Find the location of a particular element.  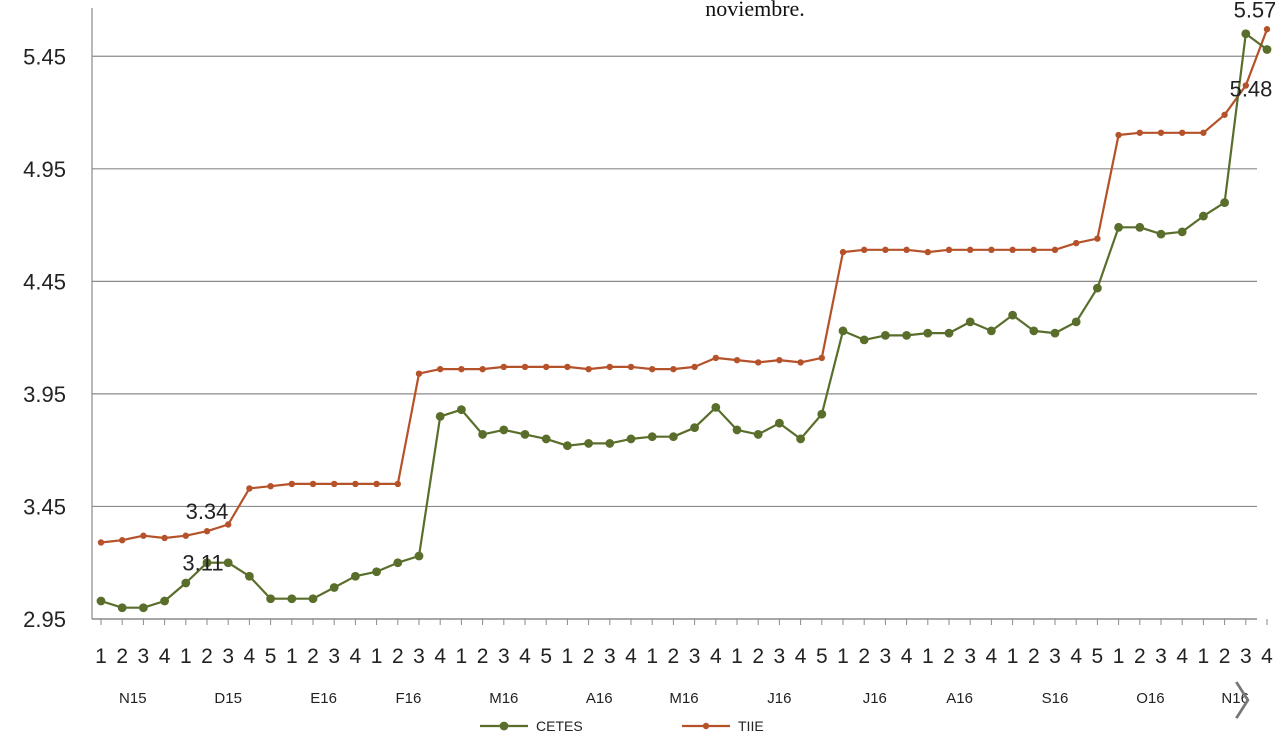

legend: CETES TIIE is located at coordinates (622, 726).